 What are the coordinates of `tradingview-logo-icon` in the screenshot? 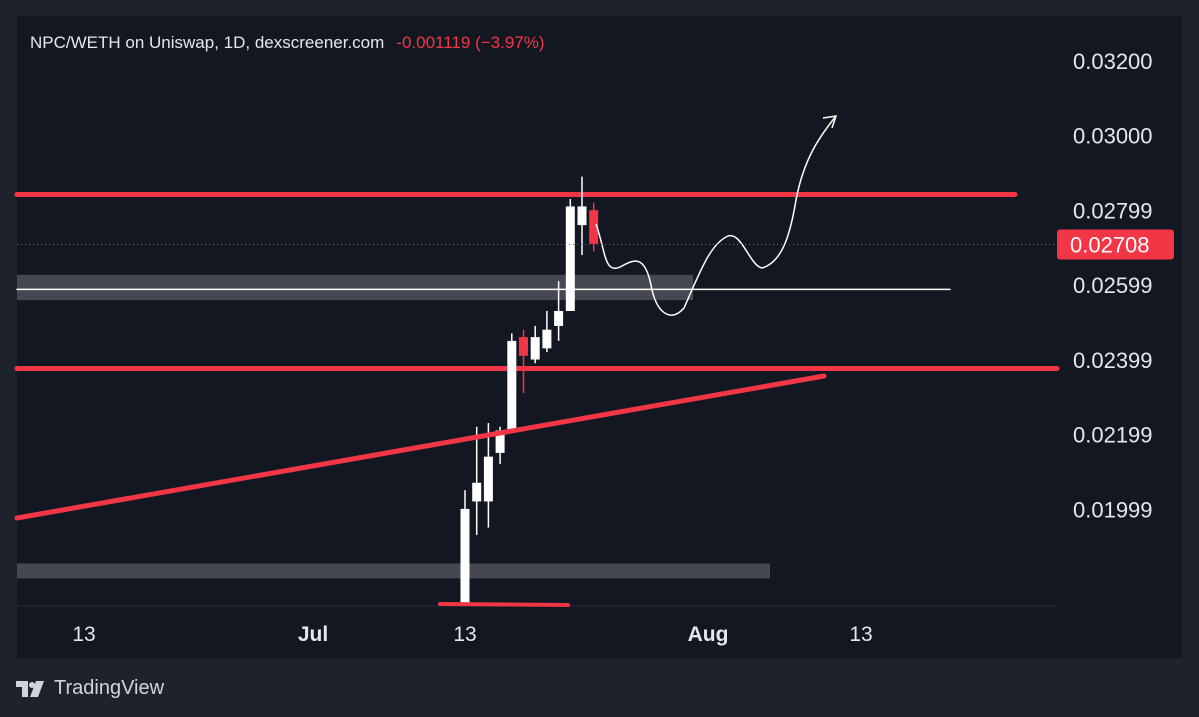 It's located at (30, 688).